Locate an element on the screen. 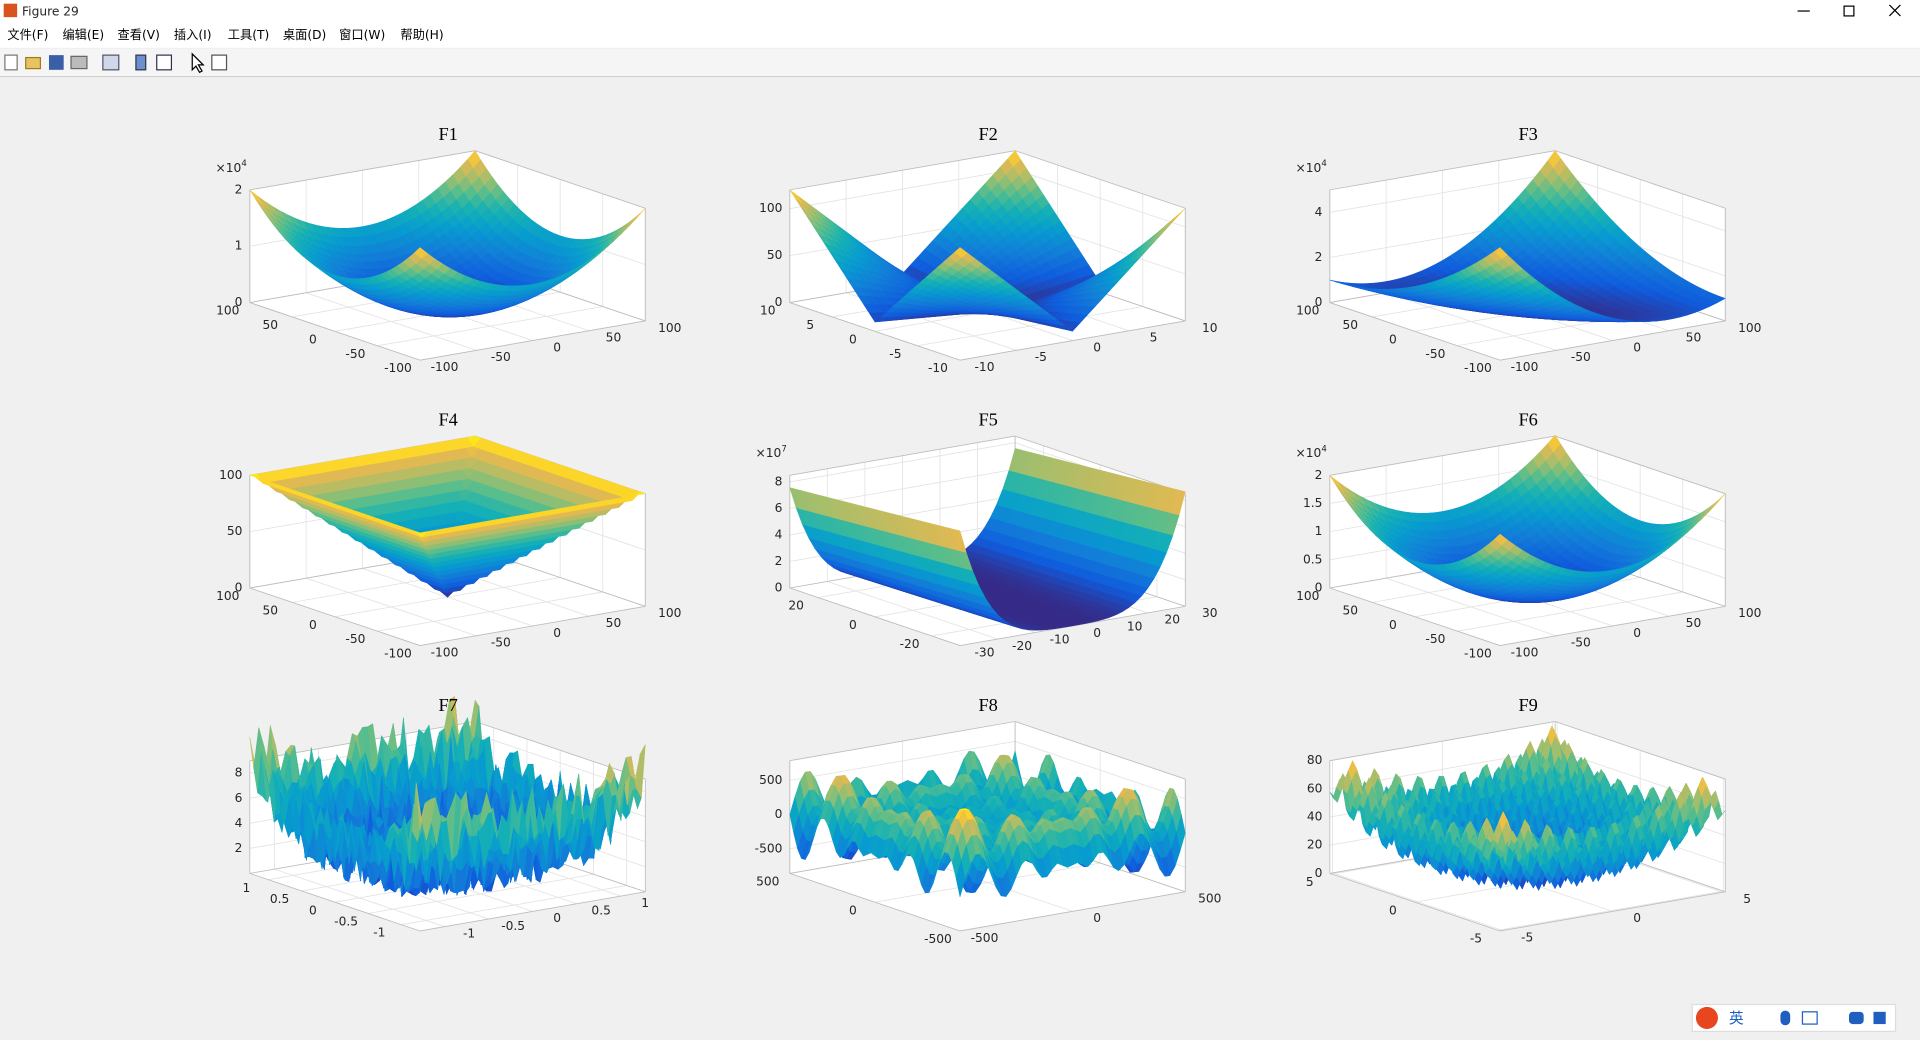  close-button is located at coordinates (1894, 10).